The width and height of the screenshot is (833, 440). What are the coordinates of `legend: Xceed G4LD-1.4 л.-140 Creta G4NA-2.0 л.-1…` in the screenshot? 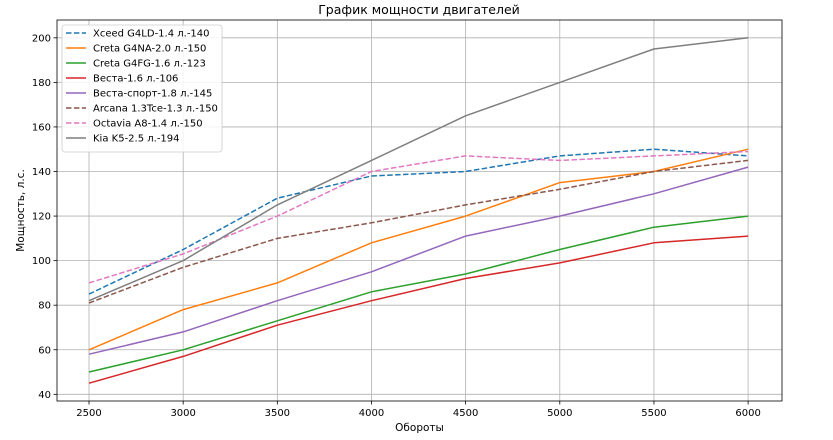 It's located at (142, 88).